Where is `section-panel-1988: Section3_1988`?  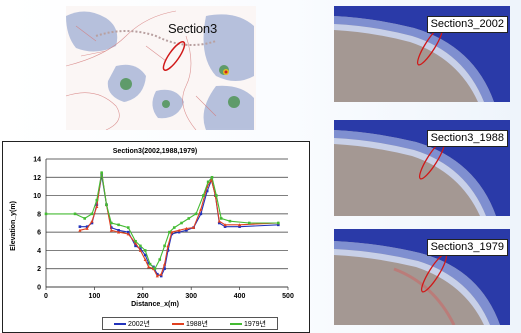
section-panel-1988: Section3_1988 is located at coordinates (422, 168).